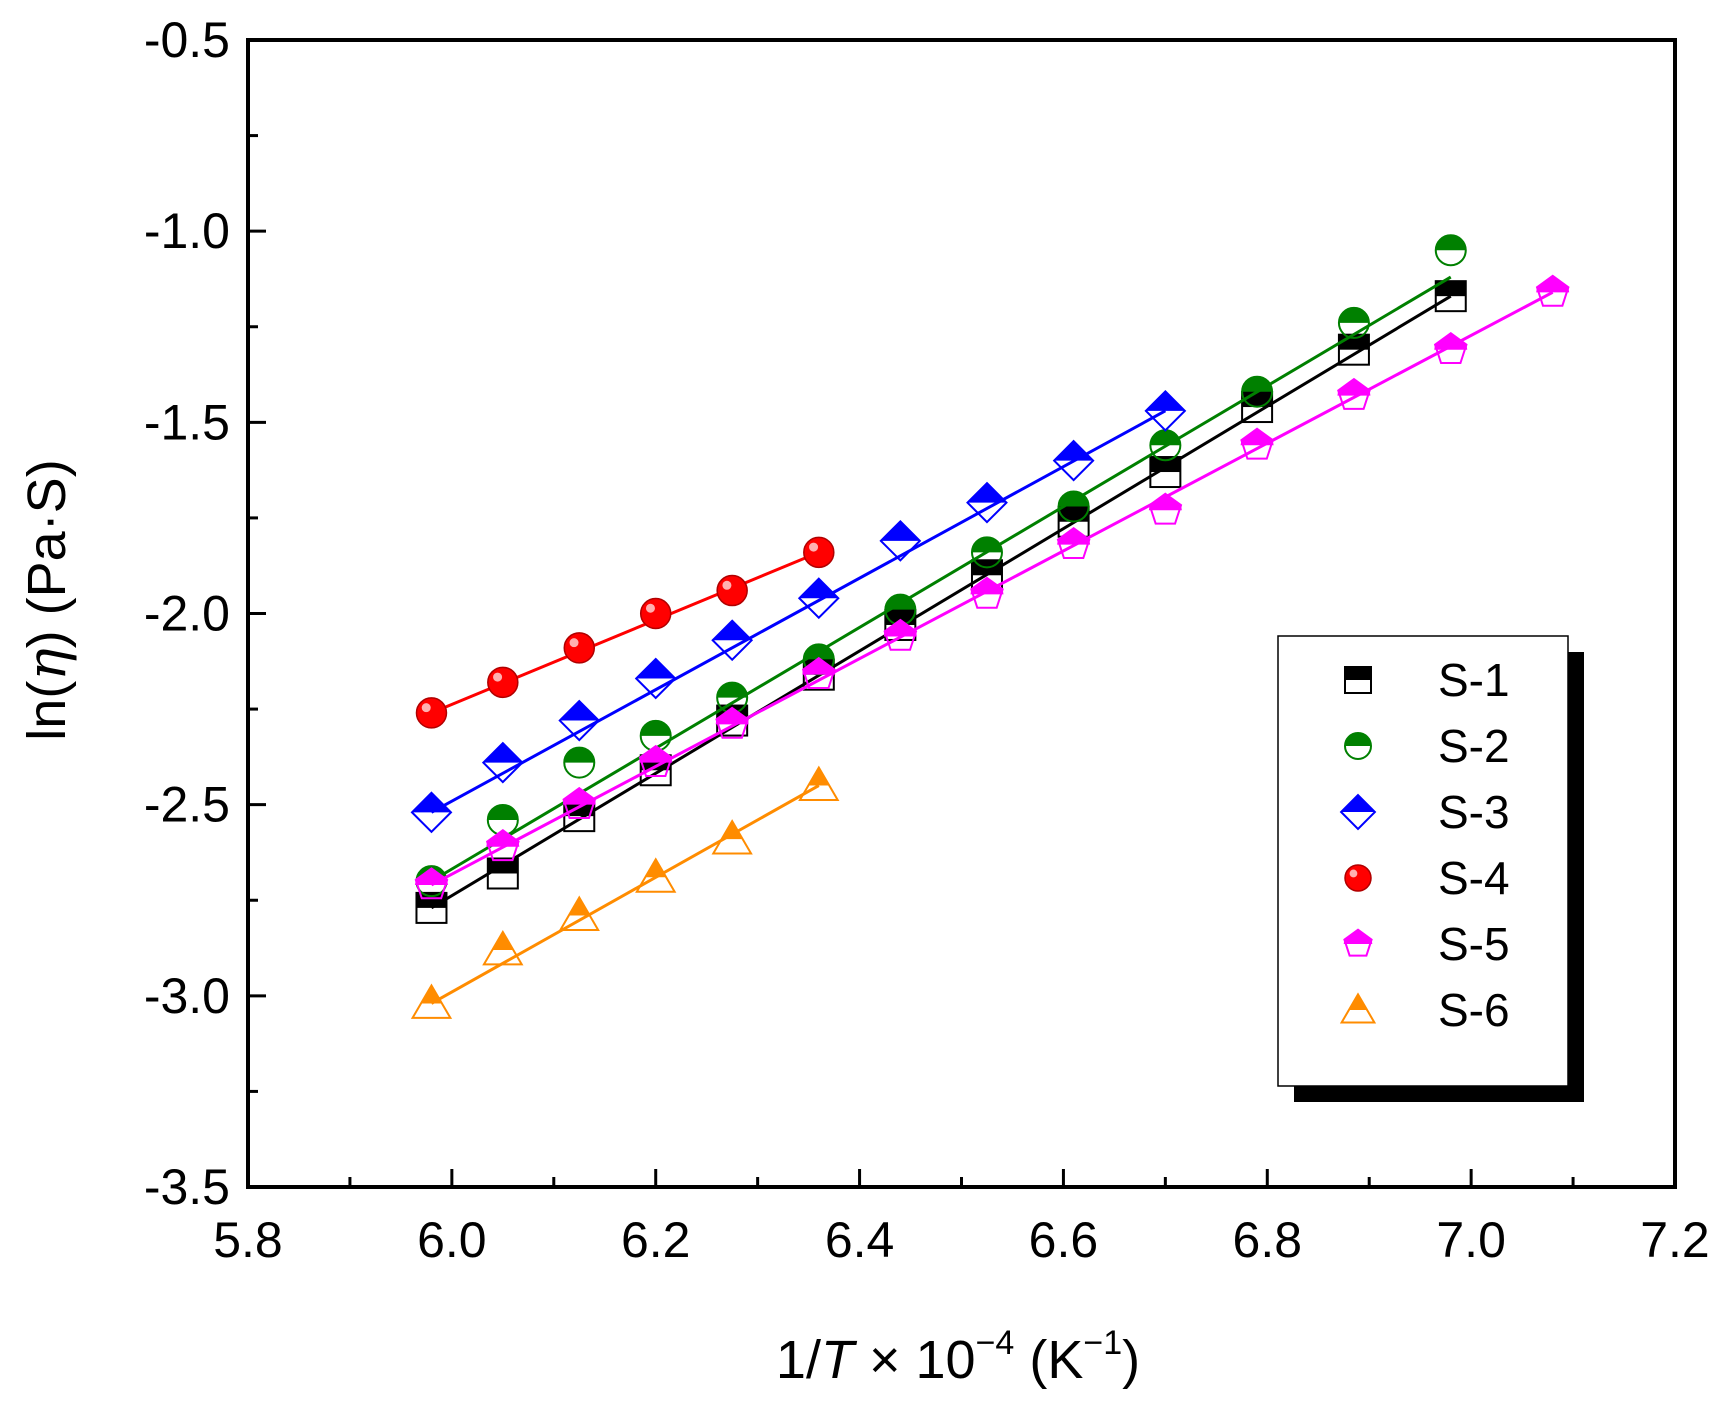 The image size is (1719, 1411). Describe the element at coordinates (1131, 1360) in the screenshot. I see `x-axis-label-unit-close: )` at that location.